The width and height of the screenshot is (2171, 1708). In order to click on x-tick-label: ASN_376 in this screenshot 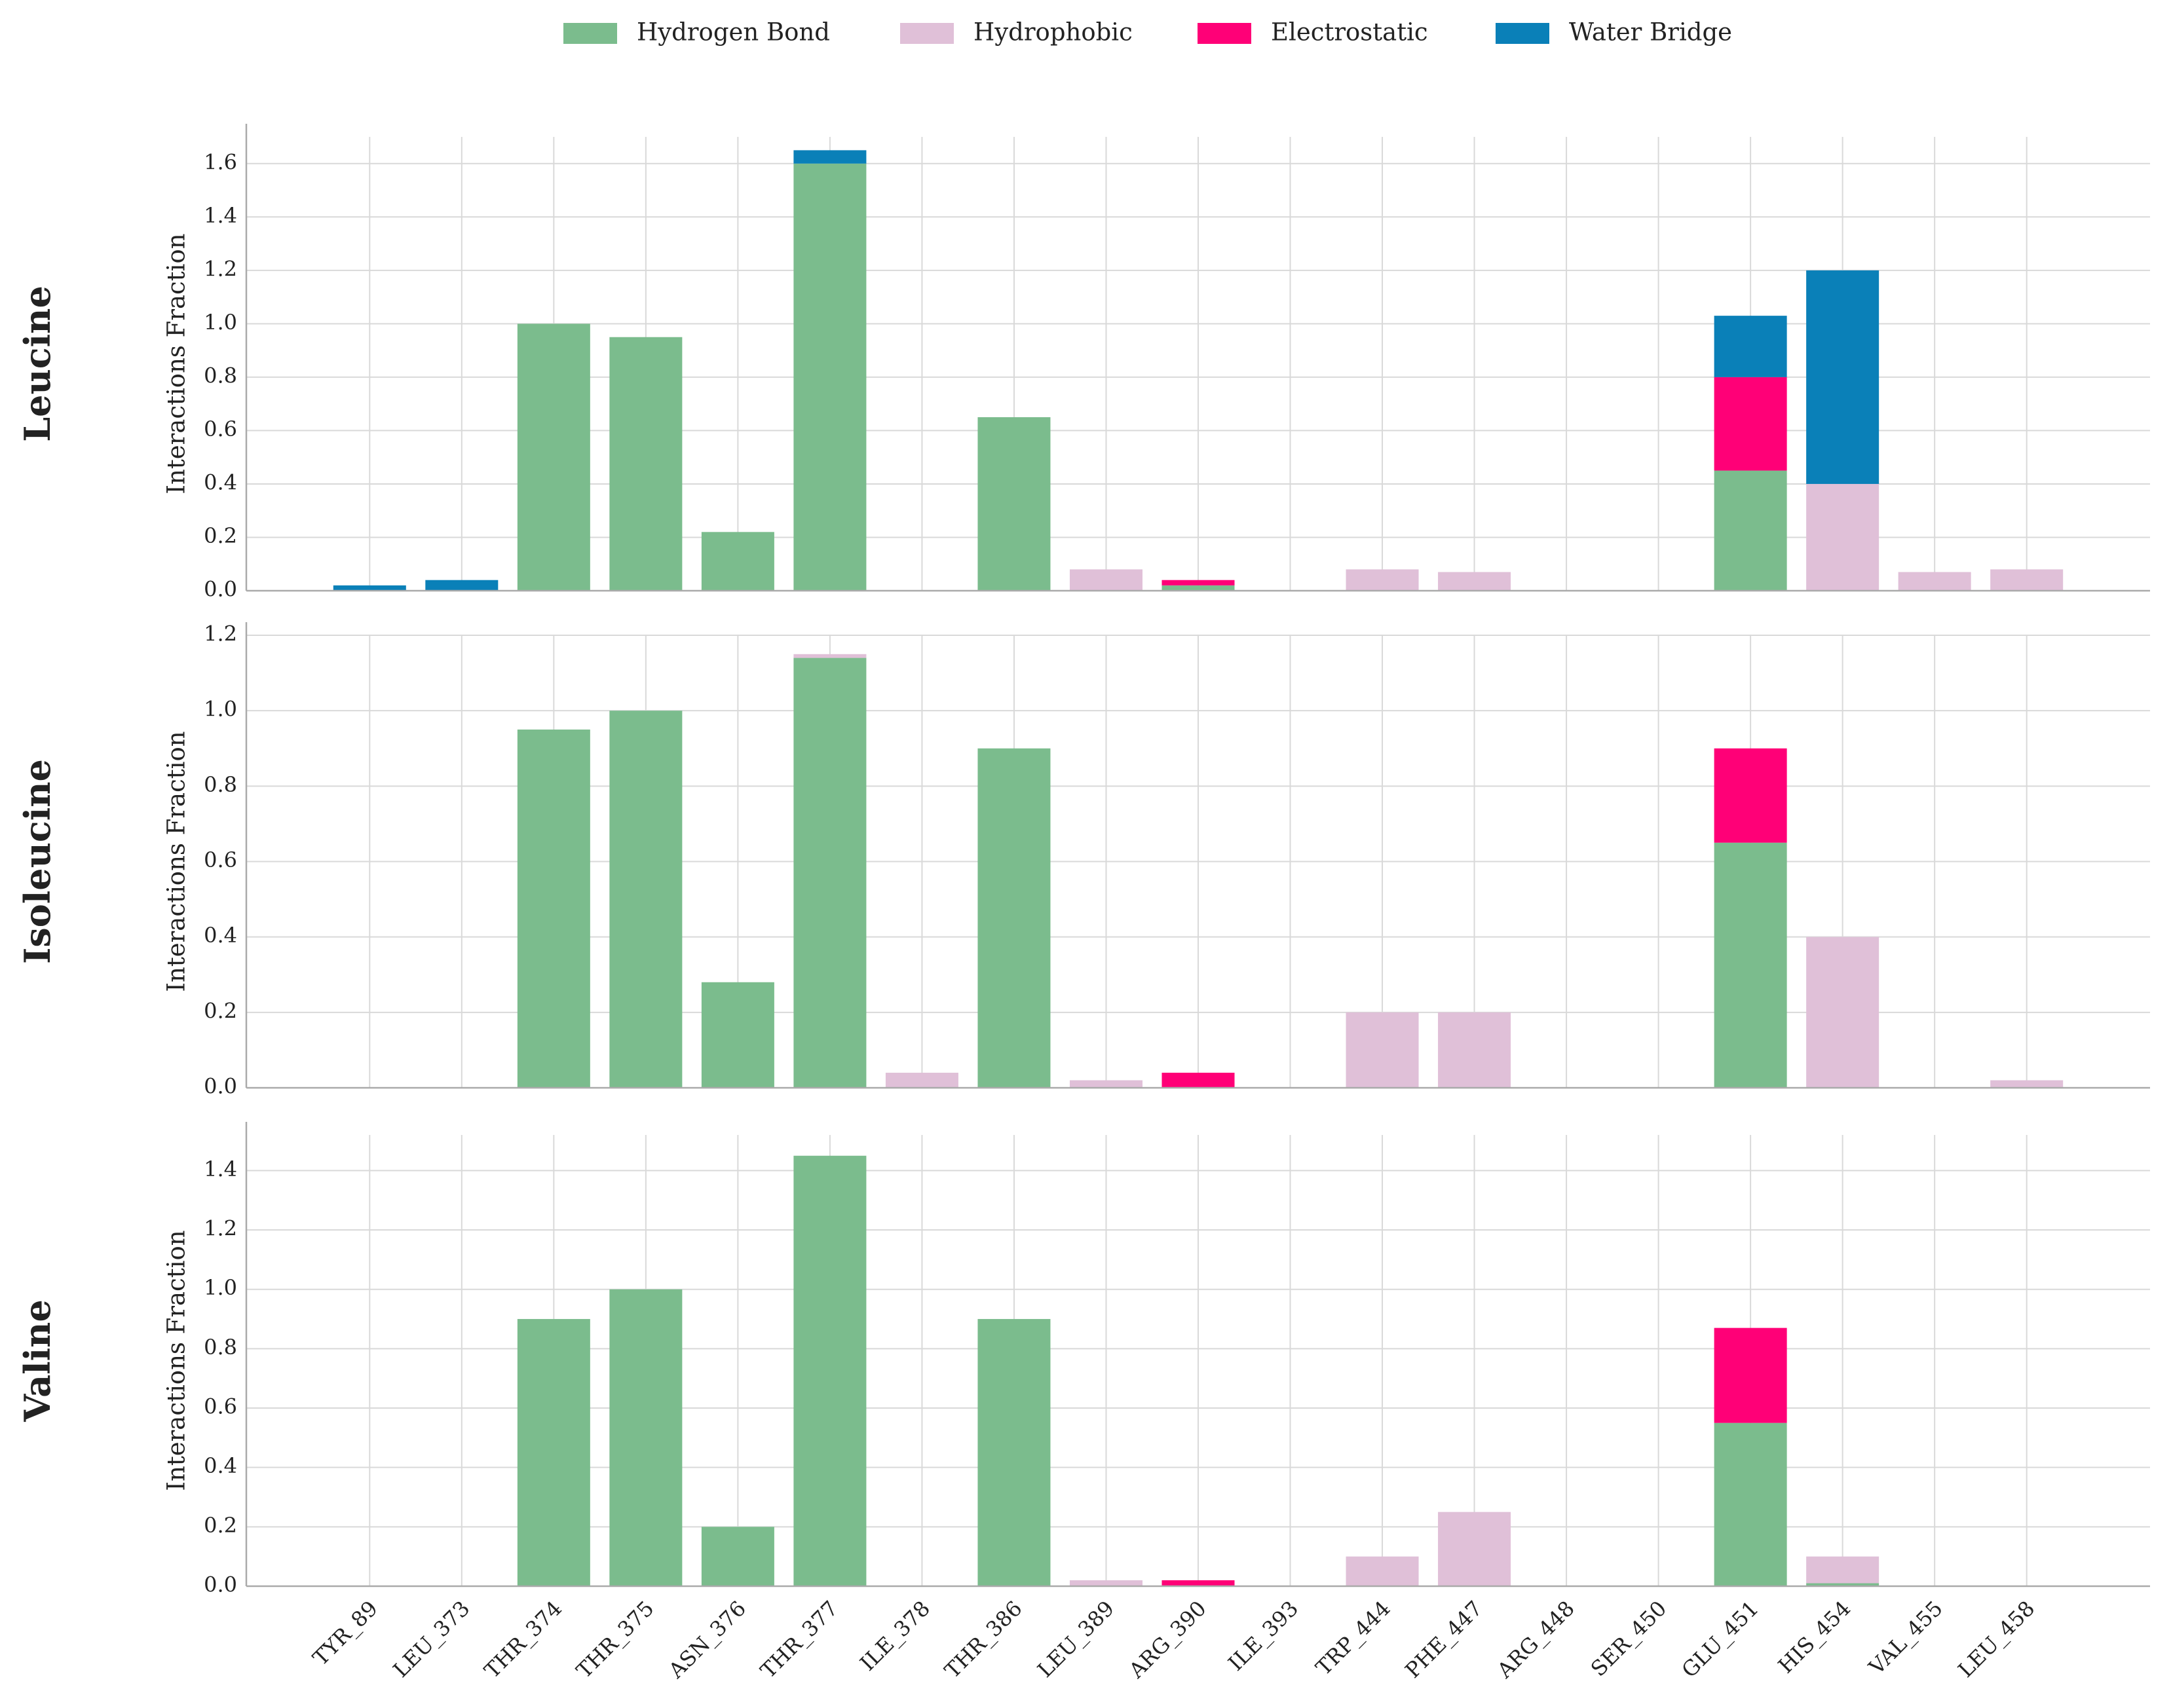, I will do `click(707, 1640)`.